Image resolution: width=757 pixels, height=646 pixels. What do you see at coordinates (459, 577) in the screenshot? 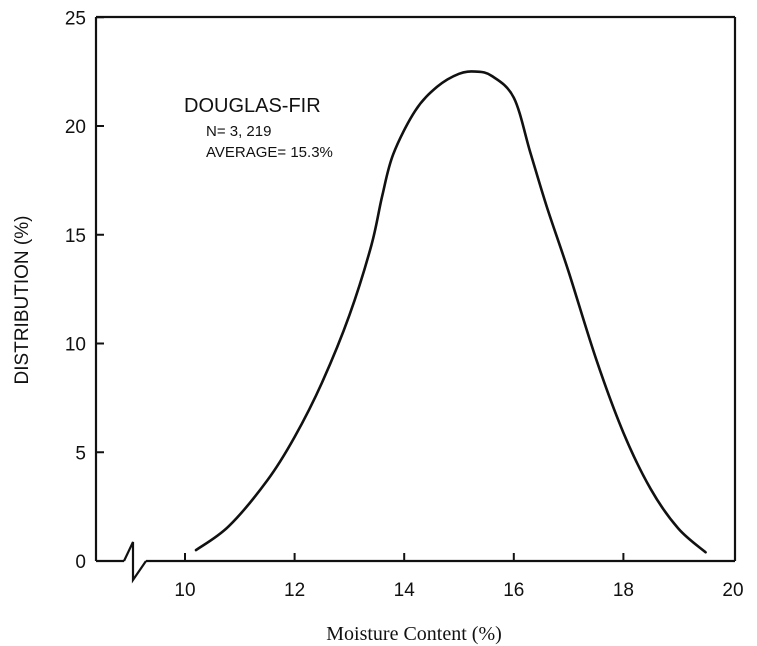
I see `x-axis-ticks: 10 12 14 16 18 20` at bounding box center [459, 577].